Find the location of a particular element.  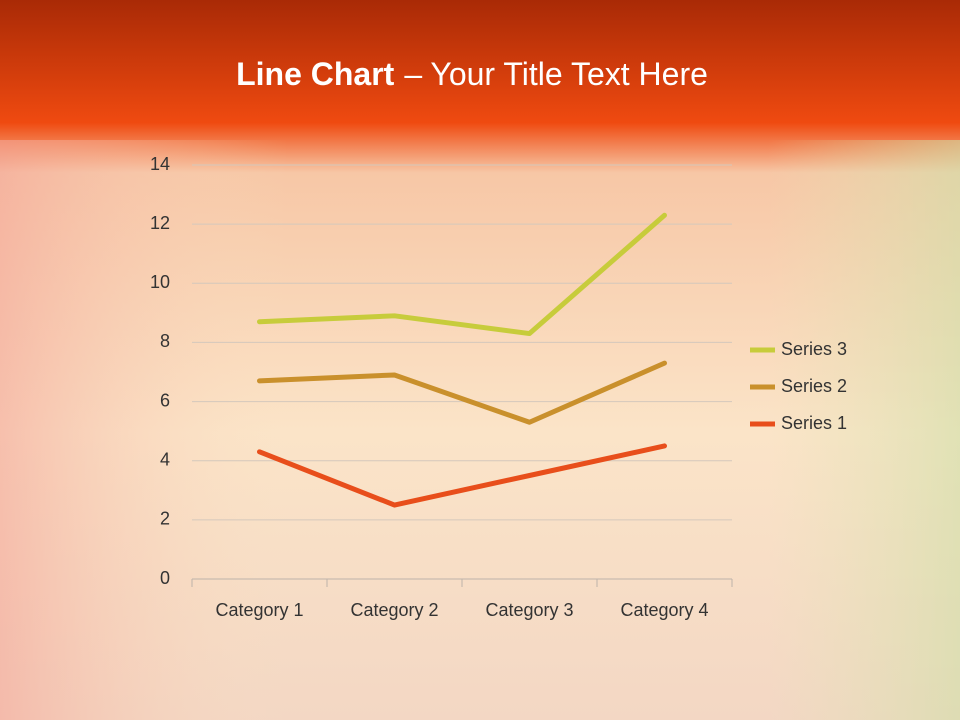

y-tick-label: 6 is located at coordinates (165, 400).